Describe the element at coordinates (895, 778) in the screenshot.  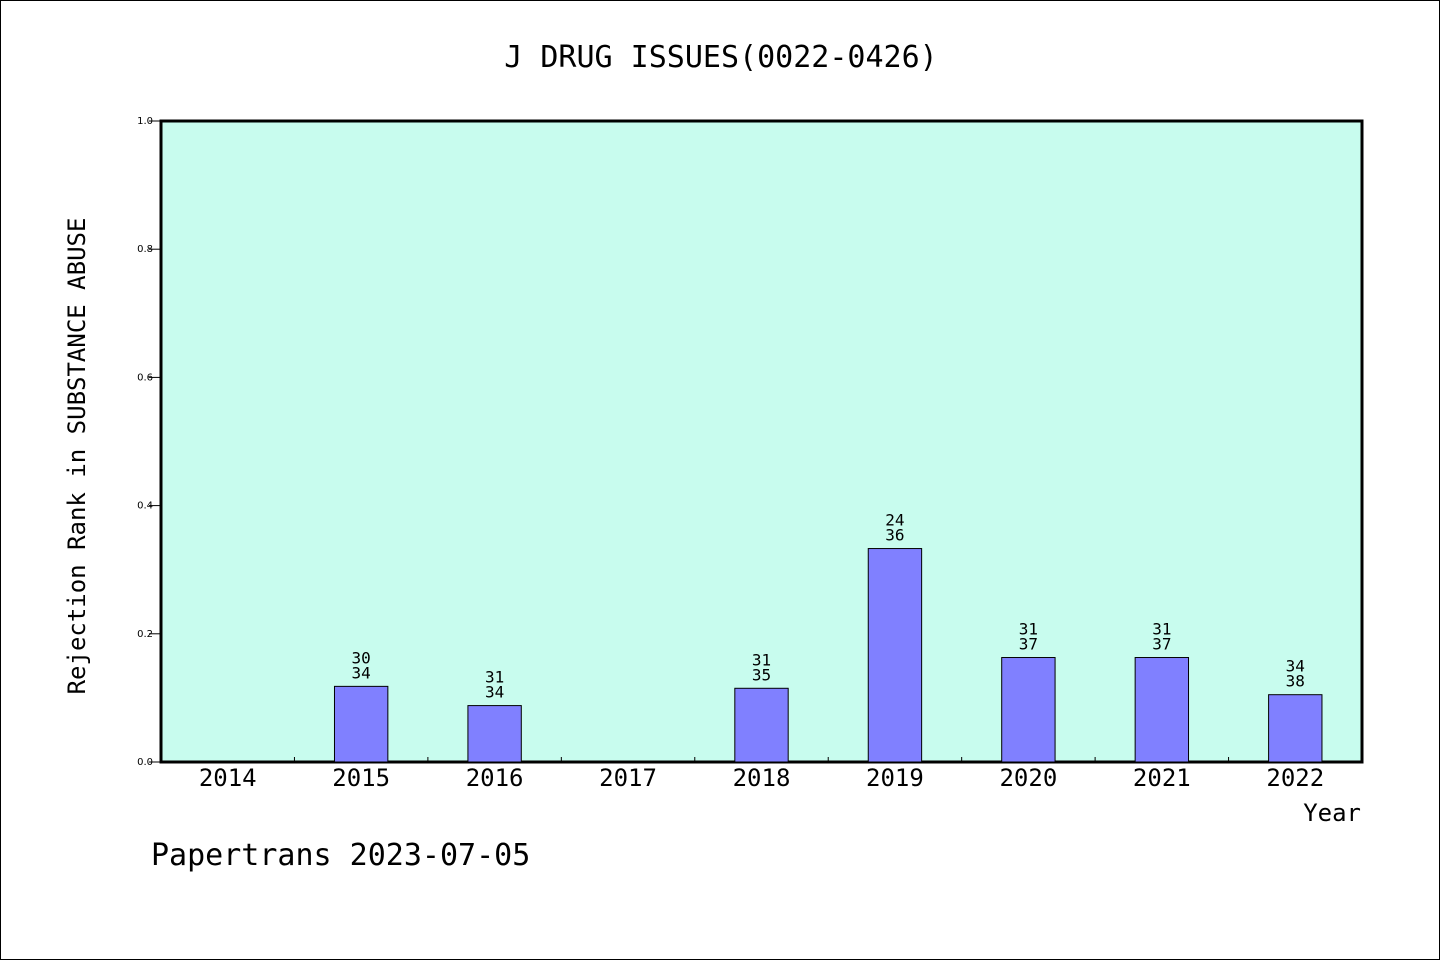
I see `x-tick-label: 2019` at that location.